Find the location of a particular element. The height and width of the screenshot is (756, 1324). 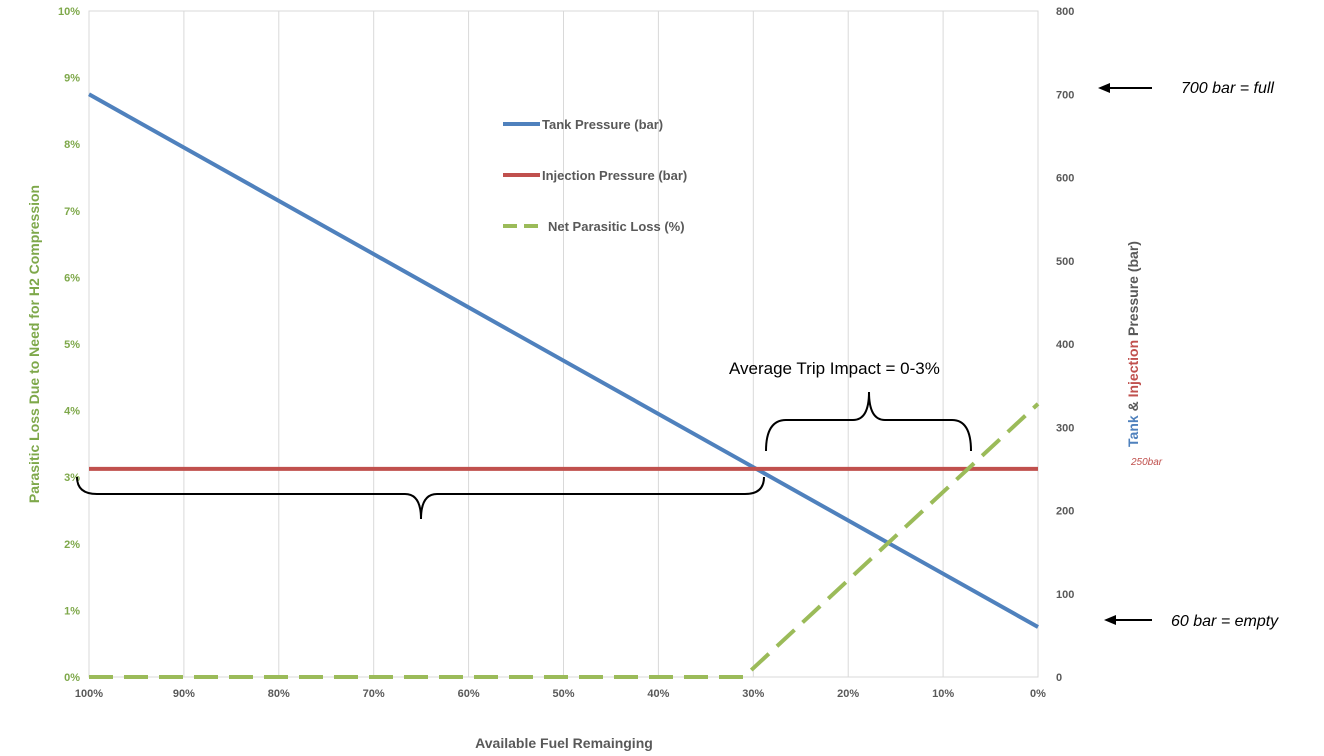

y-axis-right-title: Tank & Injection Pressure (bar) is located at coordinates (1133, 344).